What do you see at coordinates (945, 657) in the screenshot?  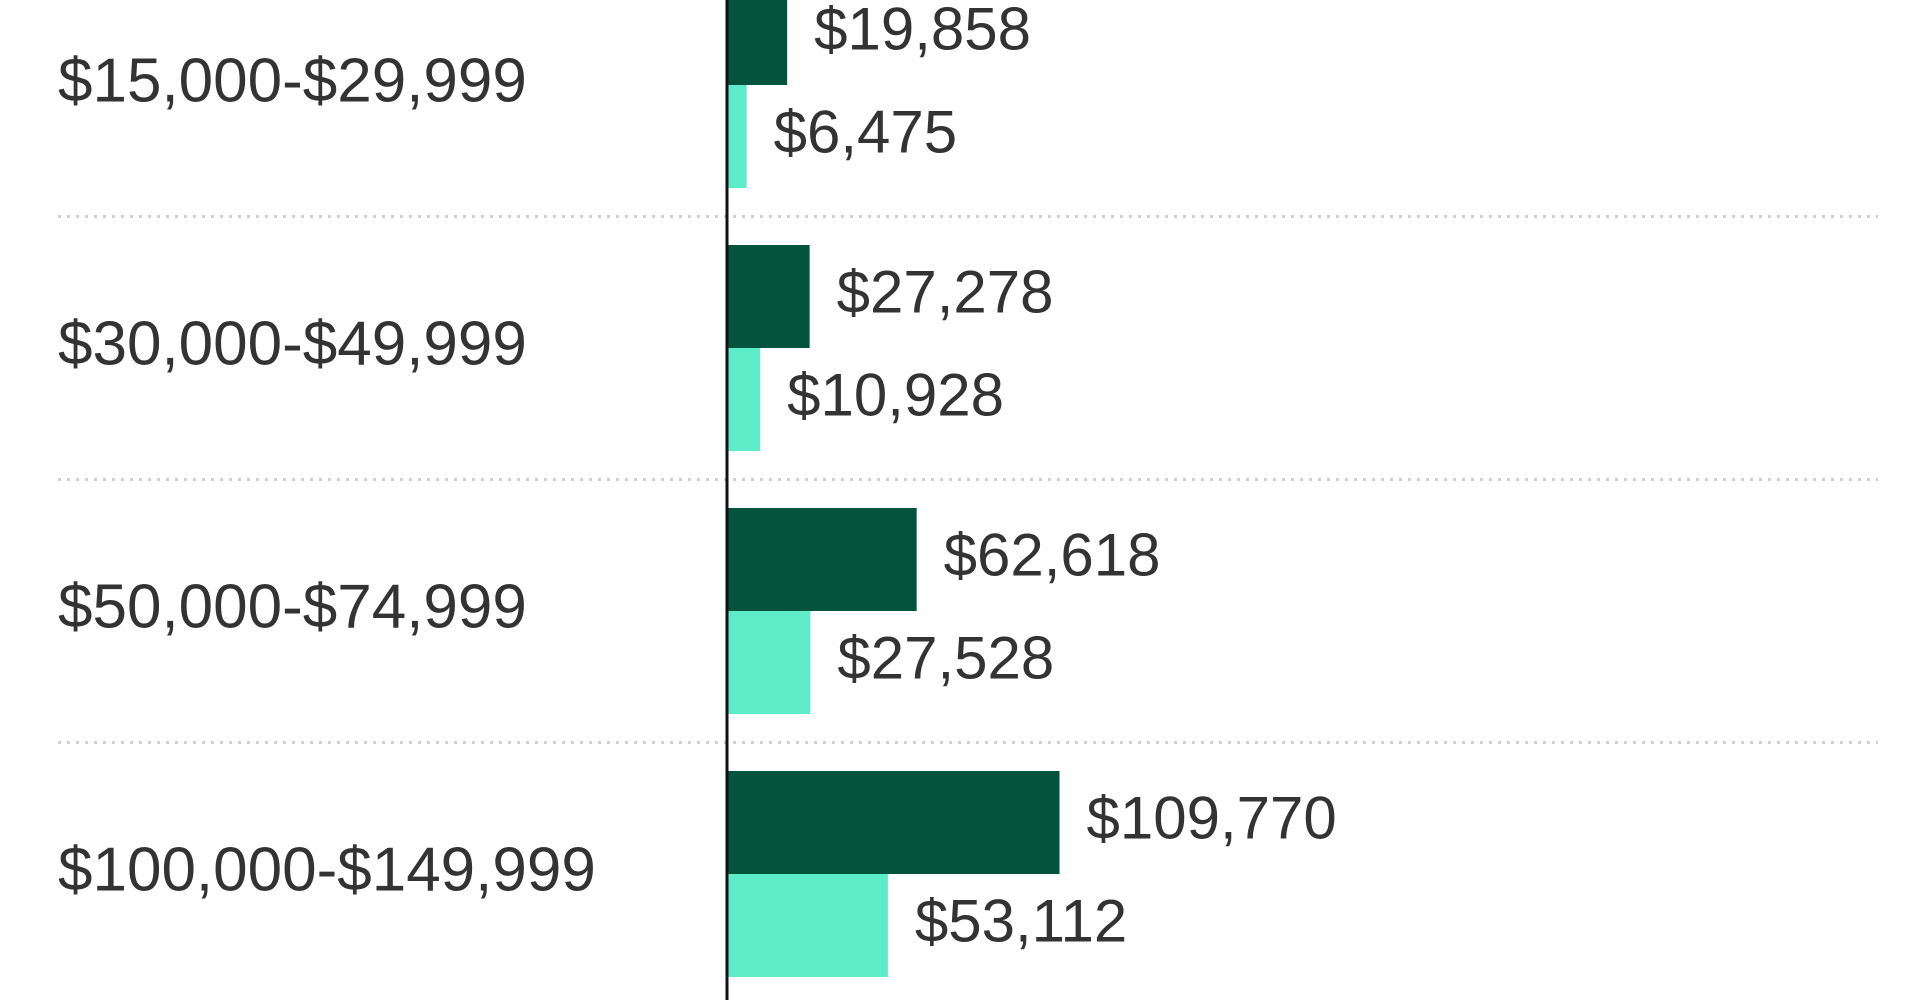 I see `value-label: $27,528` at bounding box center [945, 657].